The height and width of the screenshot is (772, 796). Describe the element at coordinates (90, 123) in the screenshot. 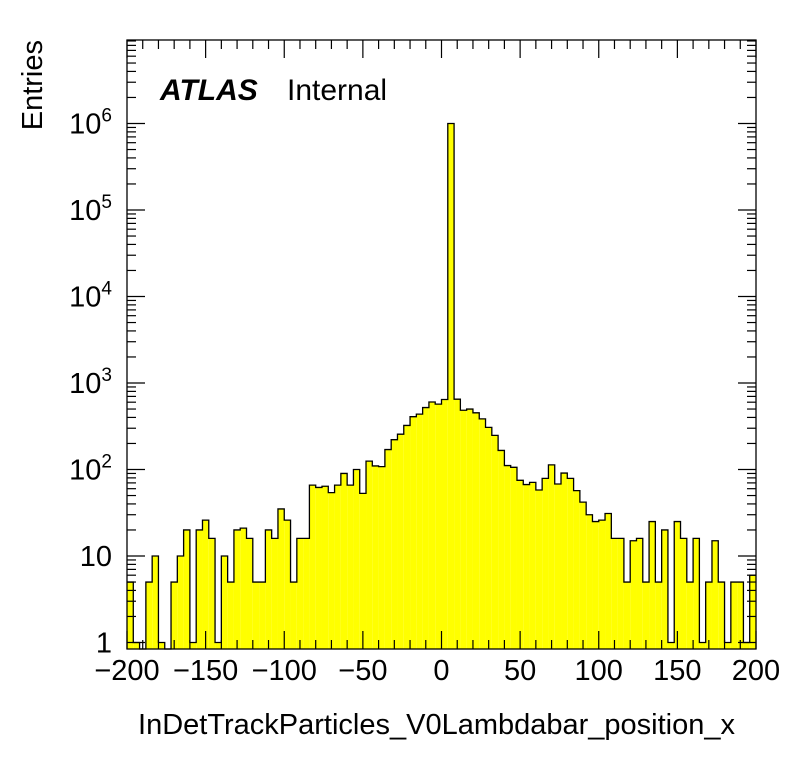

I see `y-tick-label: 10⁶` at that location.